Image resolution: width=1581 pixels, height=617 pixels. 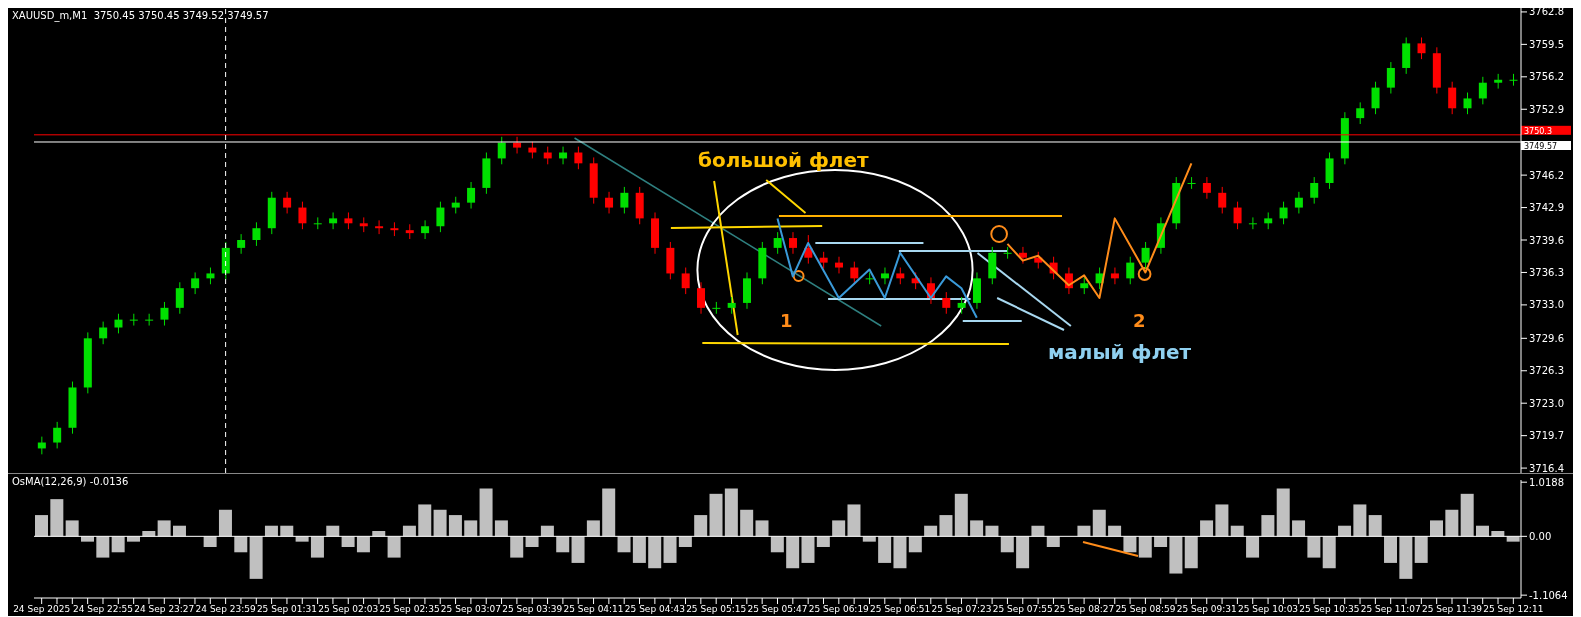 What do you see at coordinates (1546, 482) in the screenshot?
I see `y-tick-label: 1.0188` at bounding box center [1546, 482].